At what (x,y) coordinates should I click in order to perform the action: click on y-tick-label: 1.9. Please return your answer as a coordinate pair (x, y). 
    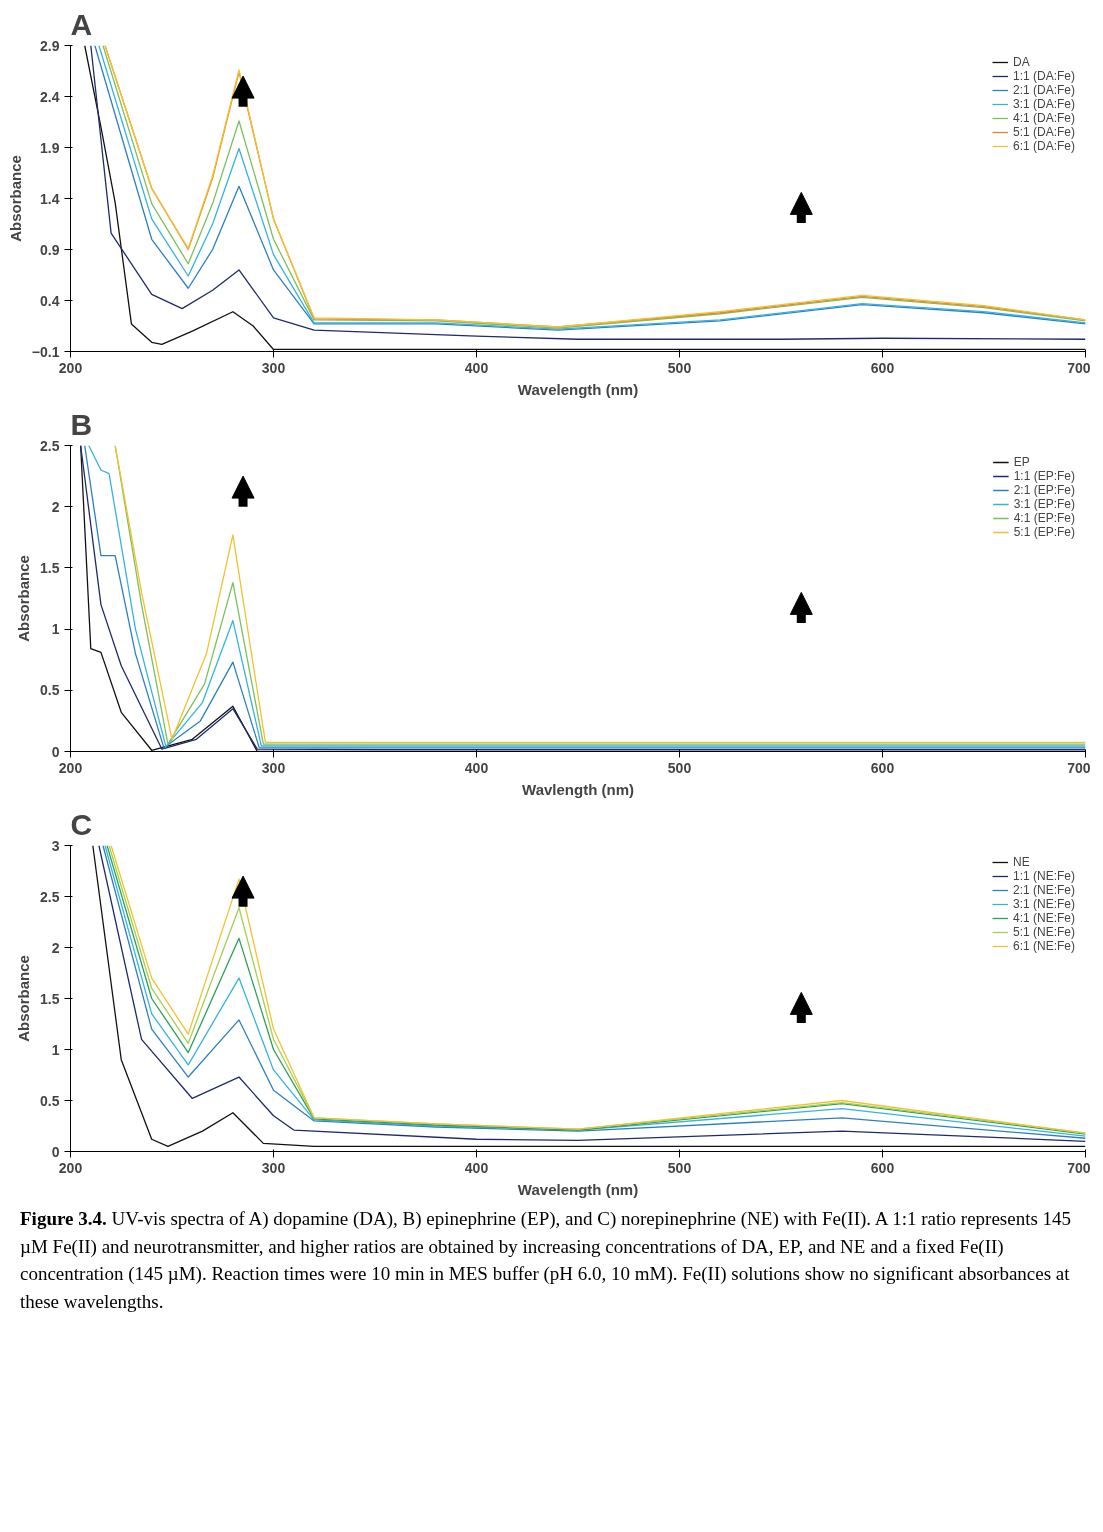
    Looking at the image, I should click on (50, 147).